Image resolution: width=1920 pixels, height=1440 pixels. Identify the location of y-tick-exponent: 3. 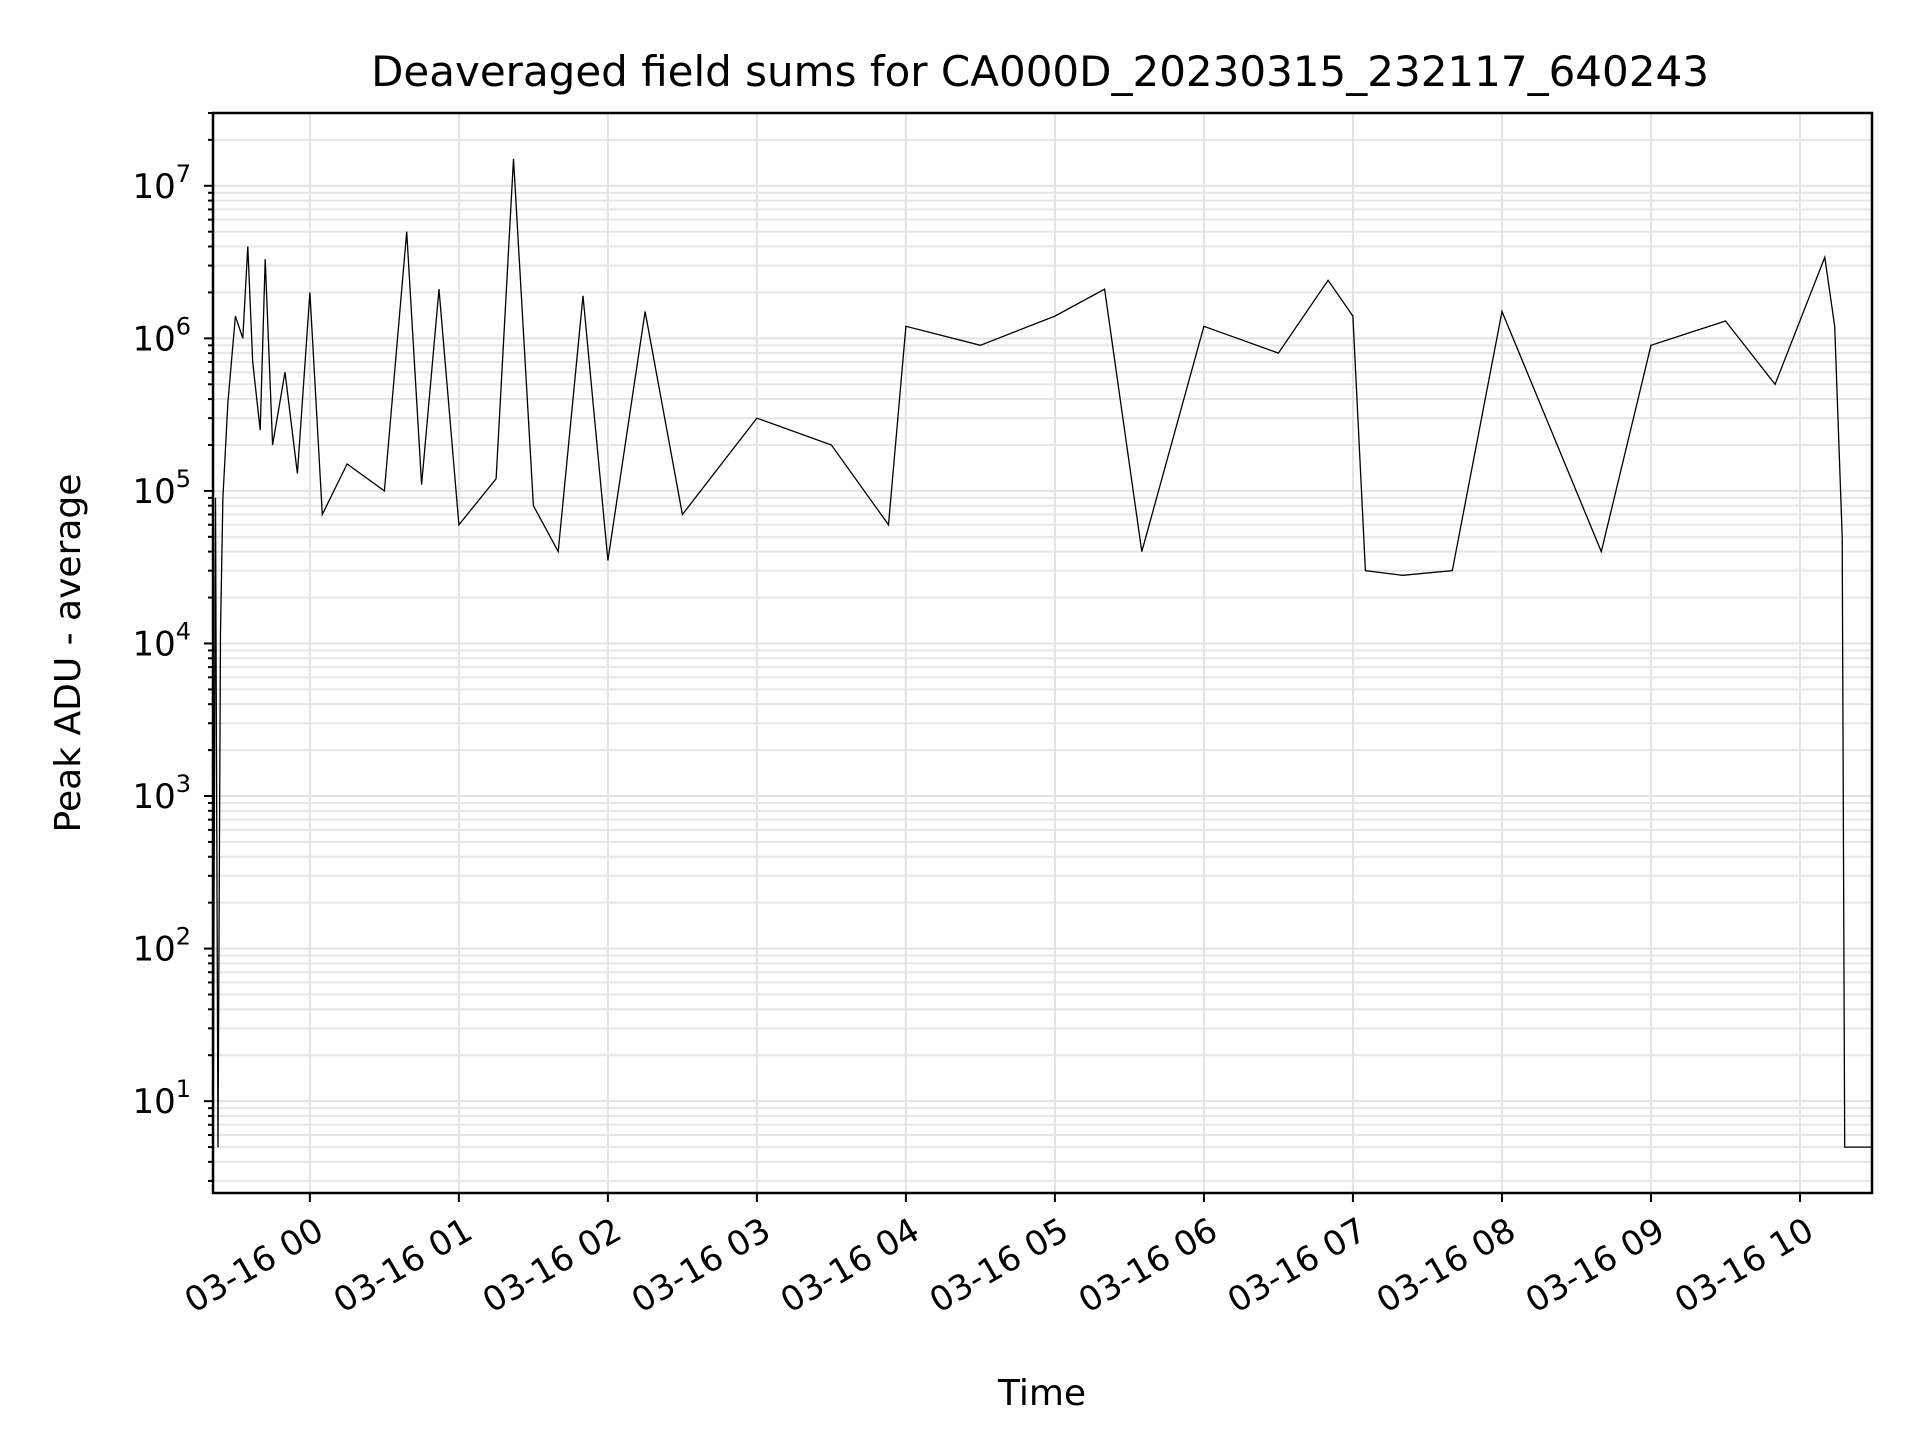
(183, 784).